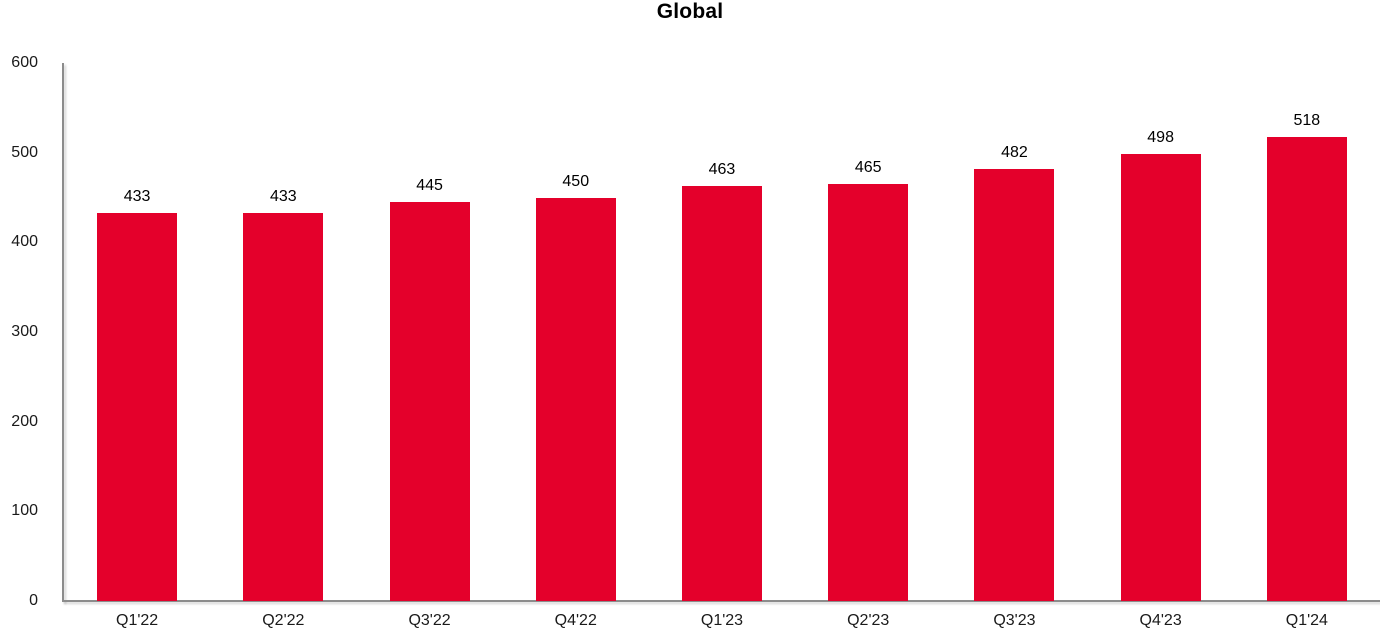  I want to click on bar-slot: 450, so click(576, 386).